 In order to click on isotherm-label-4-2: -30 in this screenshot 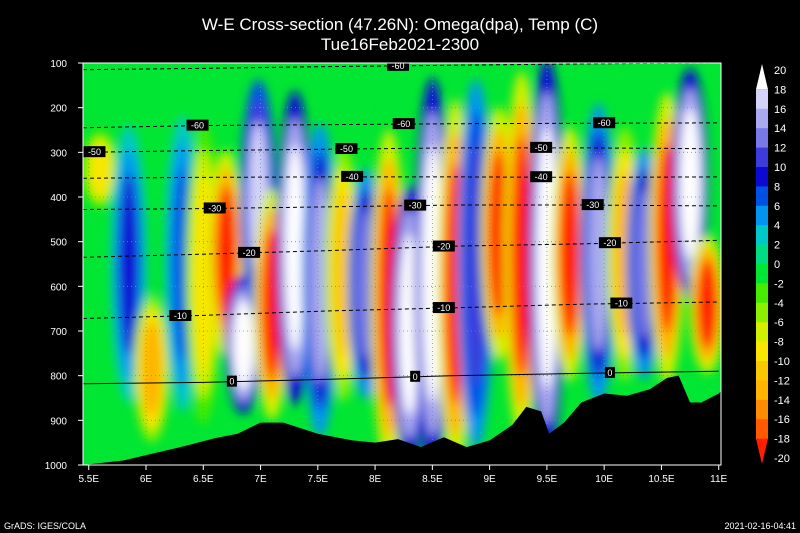, I will do `click(592, 205)`.